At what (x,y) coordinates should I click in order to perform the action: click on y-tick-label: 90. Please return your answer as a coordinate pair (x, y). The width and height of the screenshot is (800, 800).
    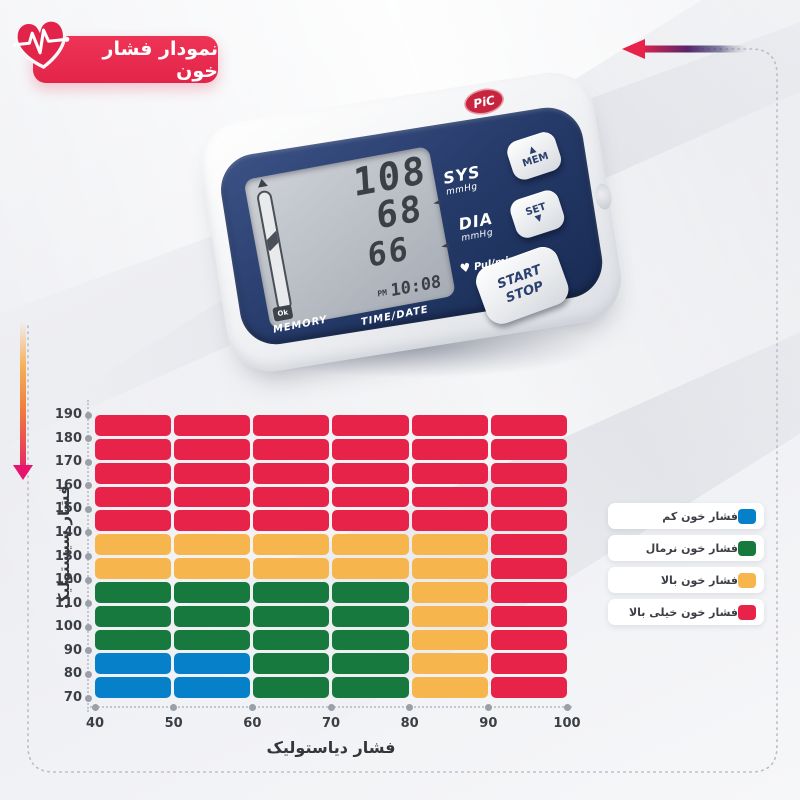
    Looking at the image, I should click on (72, 650).